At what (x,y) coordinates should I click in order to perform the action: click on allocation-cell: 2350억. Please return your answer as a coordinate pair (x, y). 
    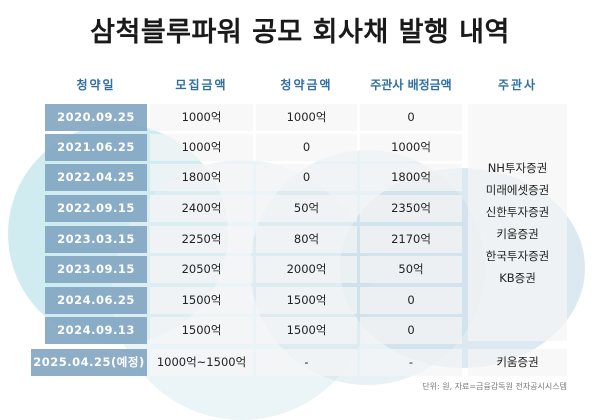
    Looking at the image, I should click on (411, 208).